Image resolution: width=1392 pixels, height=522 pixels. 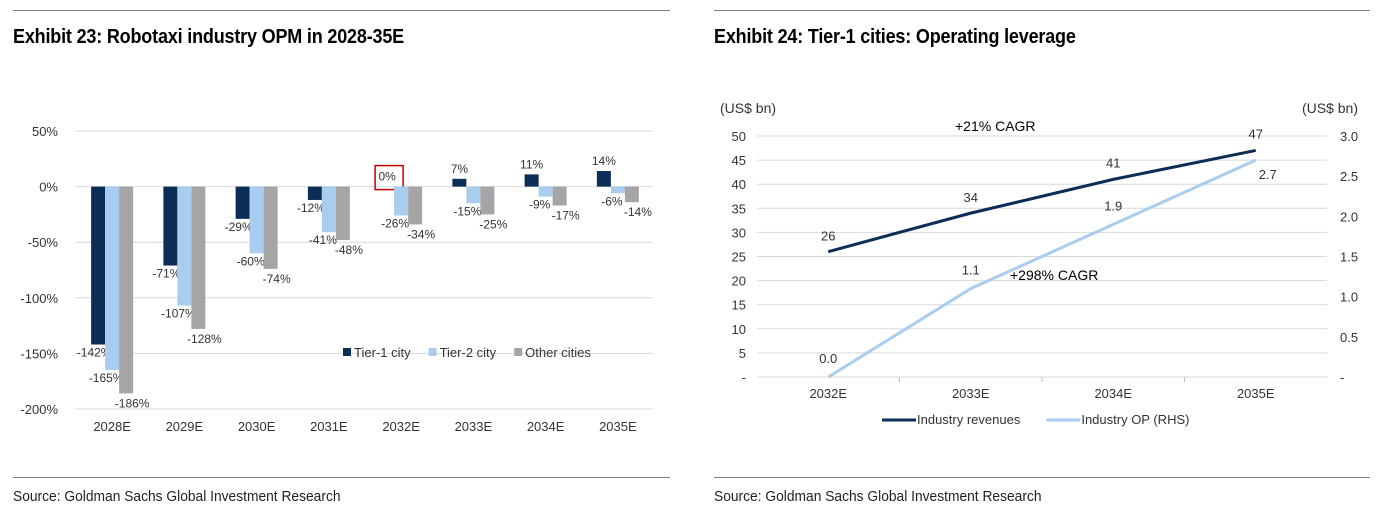 I want to click on x-tick-label: 2030E, so click(x=257, y=426).